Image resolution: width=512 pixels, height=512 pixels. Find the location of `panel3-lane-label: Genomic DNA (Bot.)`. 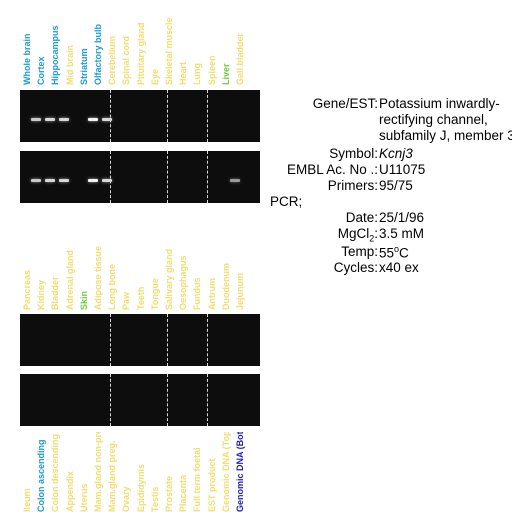

panel3-lane-label: Genomic DNA (Bot.) is located at coordinates (240, 472).